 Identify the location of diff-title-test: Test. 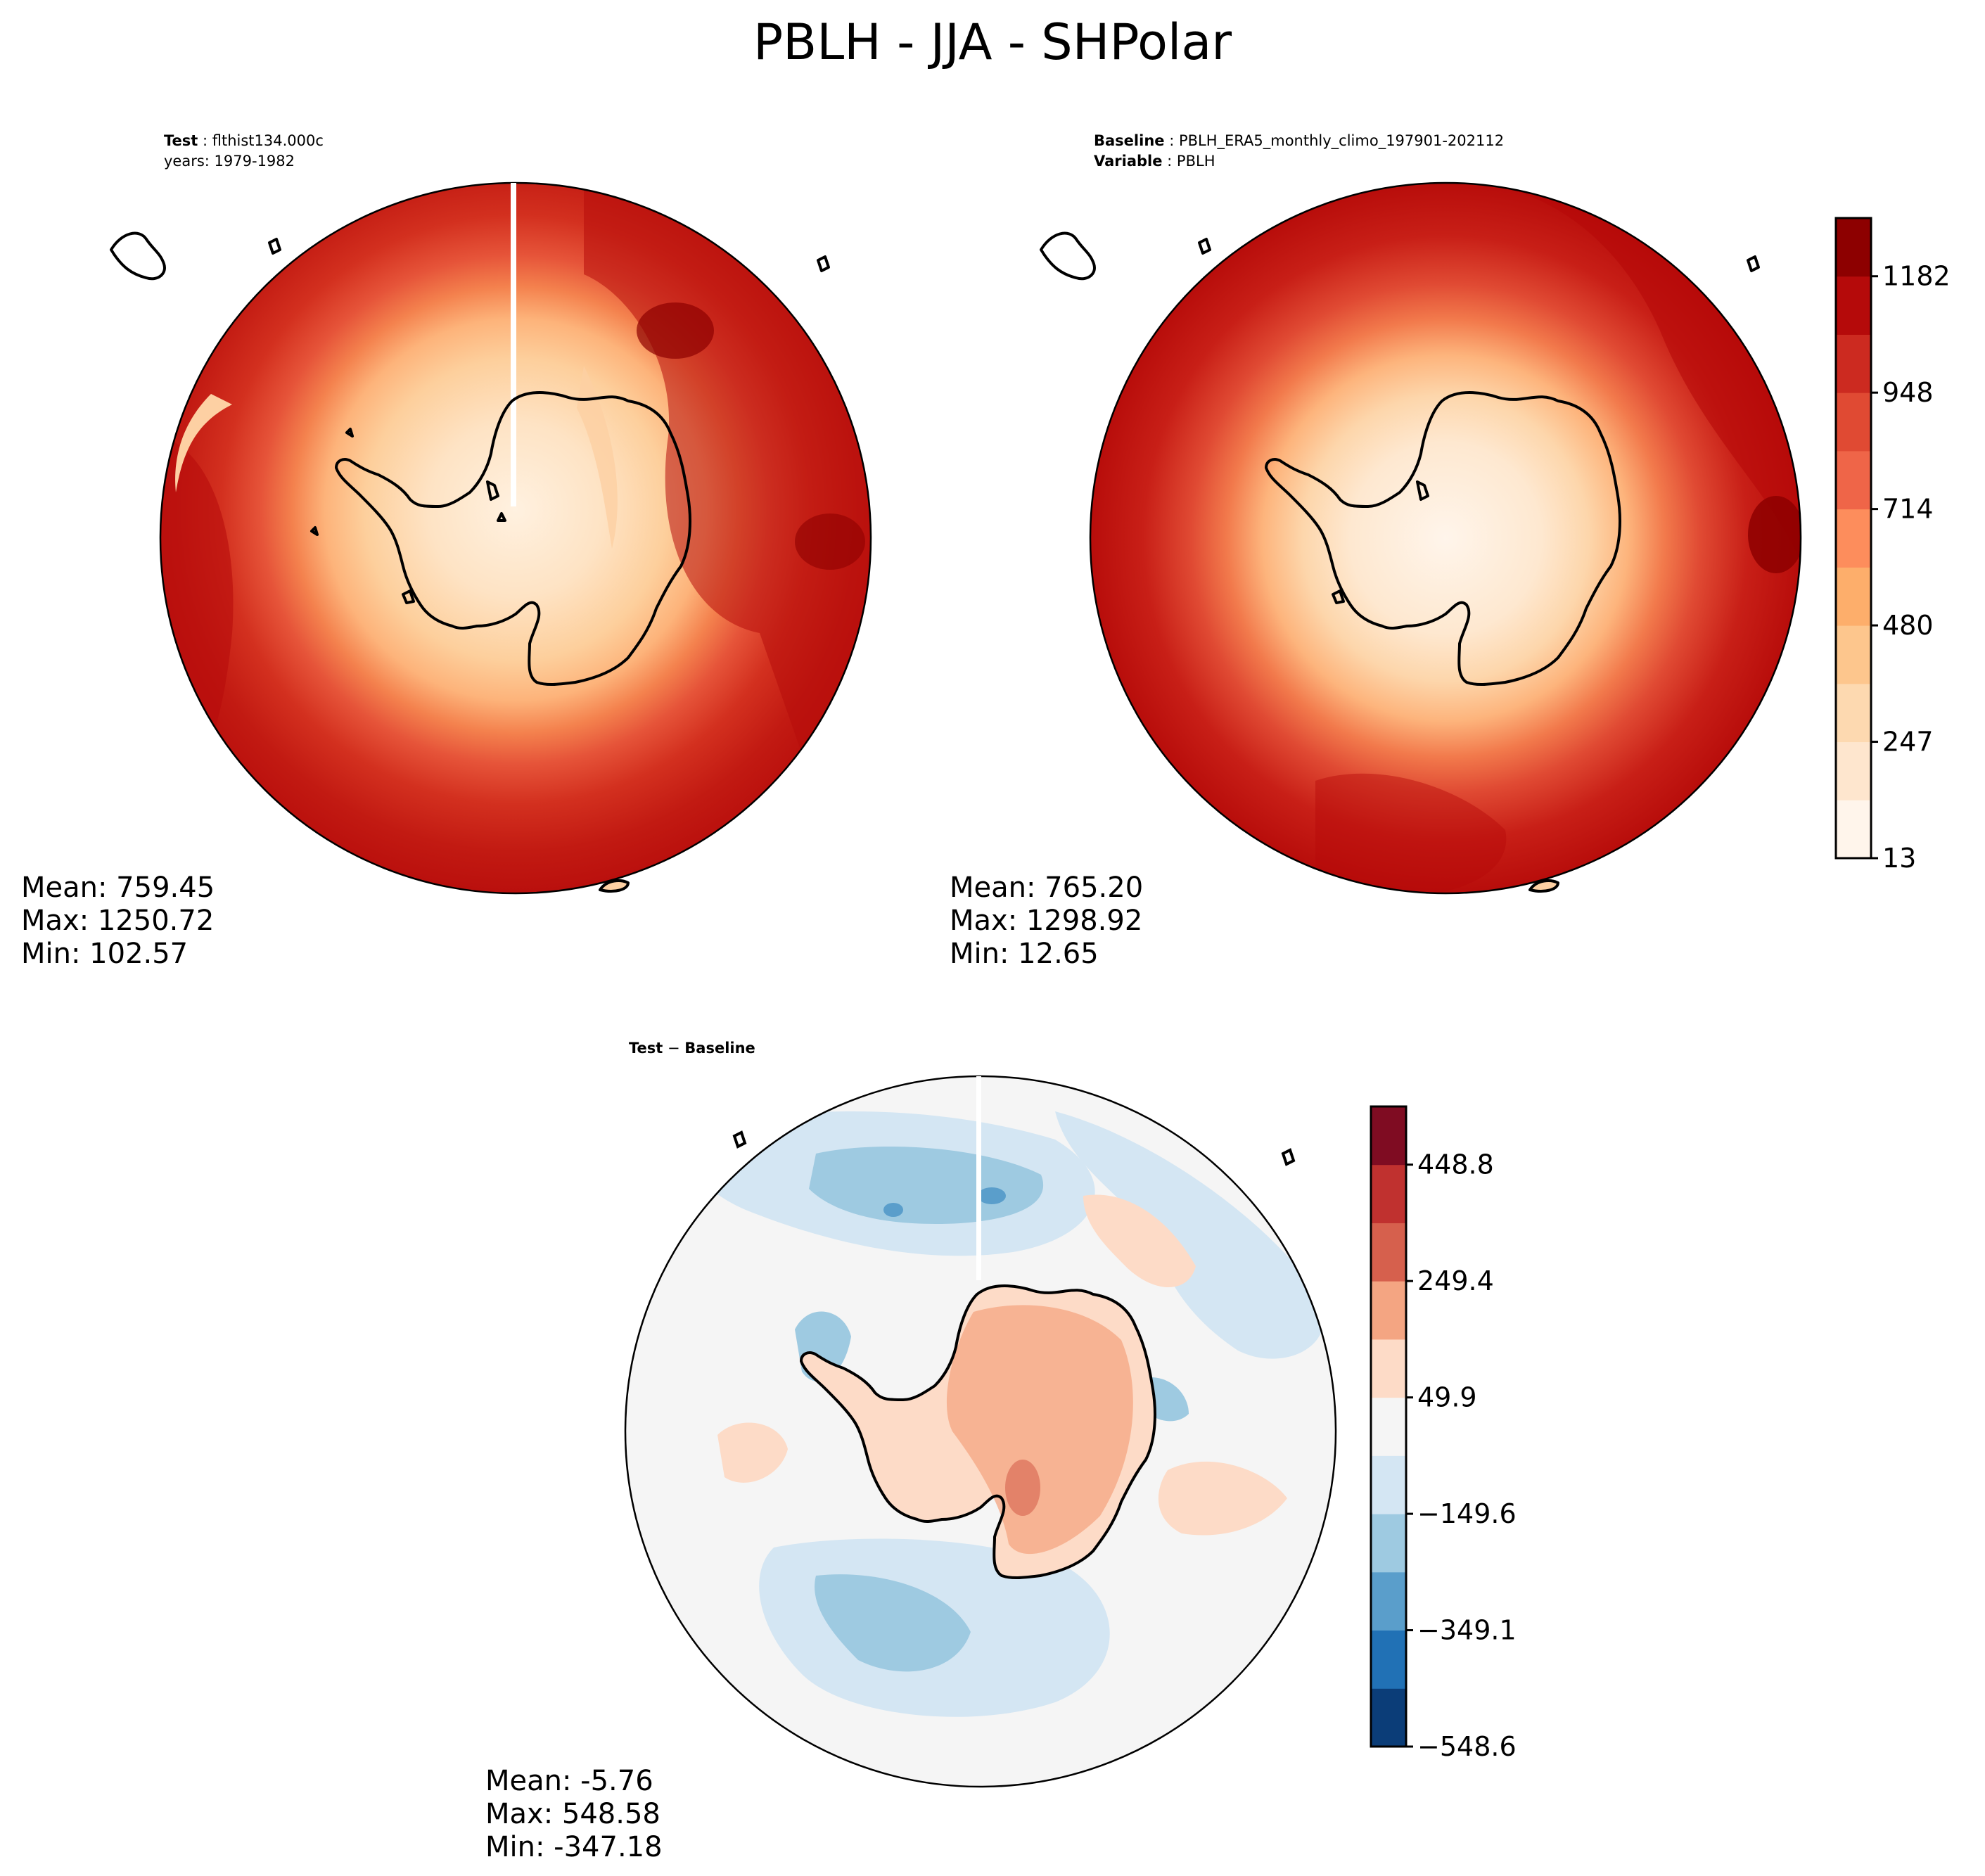
(646, 1048).